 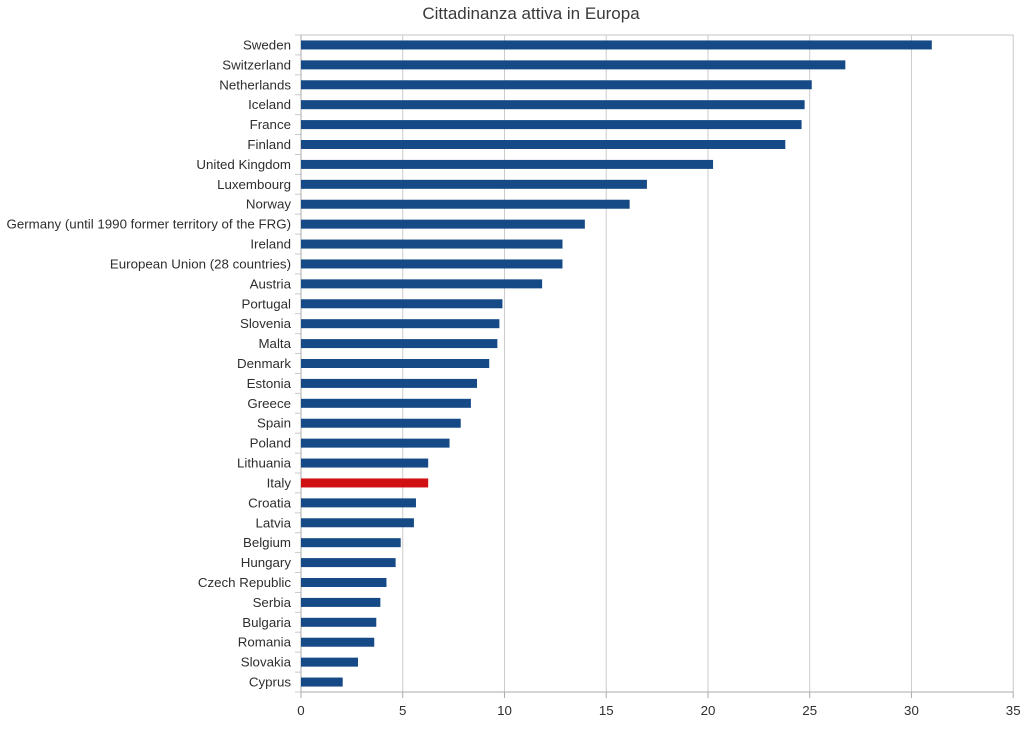 What do you see at coordinates (274, 343) in the screenshot?
I see `svg-text: Malta` at bounding box center [274, 343].